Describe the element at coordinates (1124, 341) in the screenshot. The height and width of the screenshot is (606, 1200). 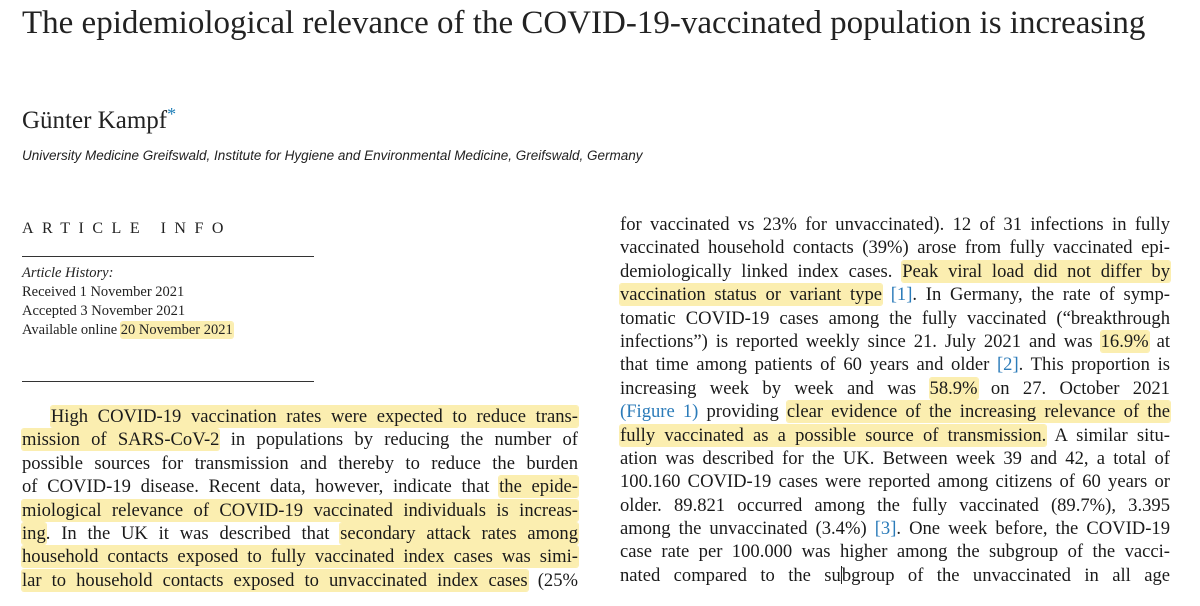
I see `highlight: 16.9%` at that location.